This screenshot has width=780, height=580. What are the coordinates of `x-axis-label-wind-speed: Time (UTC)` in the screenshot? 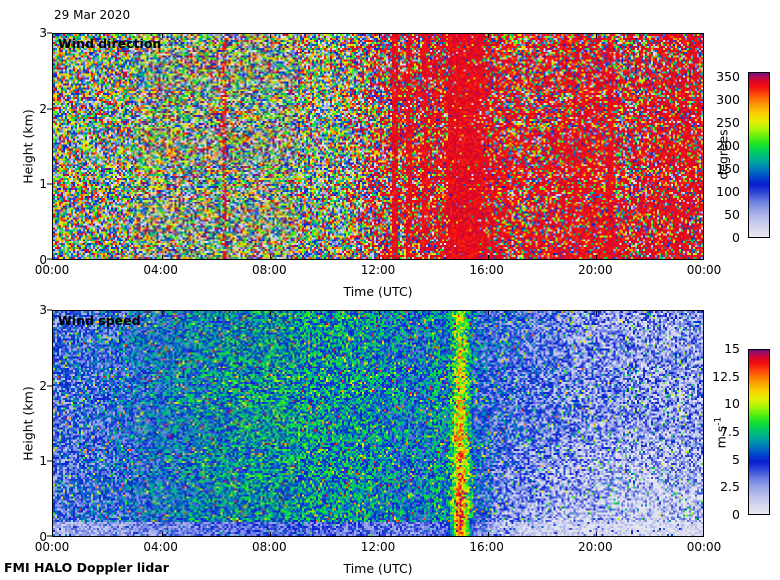 It's located at (378, 568).